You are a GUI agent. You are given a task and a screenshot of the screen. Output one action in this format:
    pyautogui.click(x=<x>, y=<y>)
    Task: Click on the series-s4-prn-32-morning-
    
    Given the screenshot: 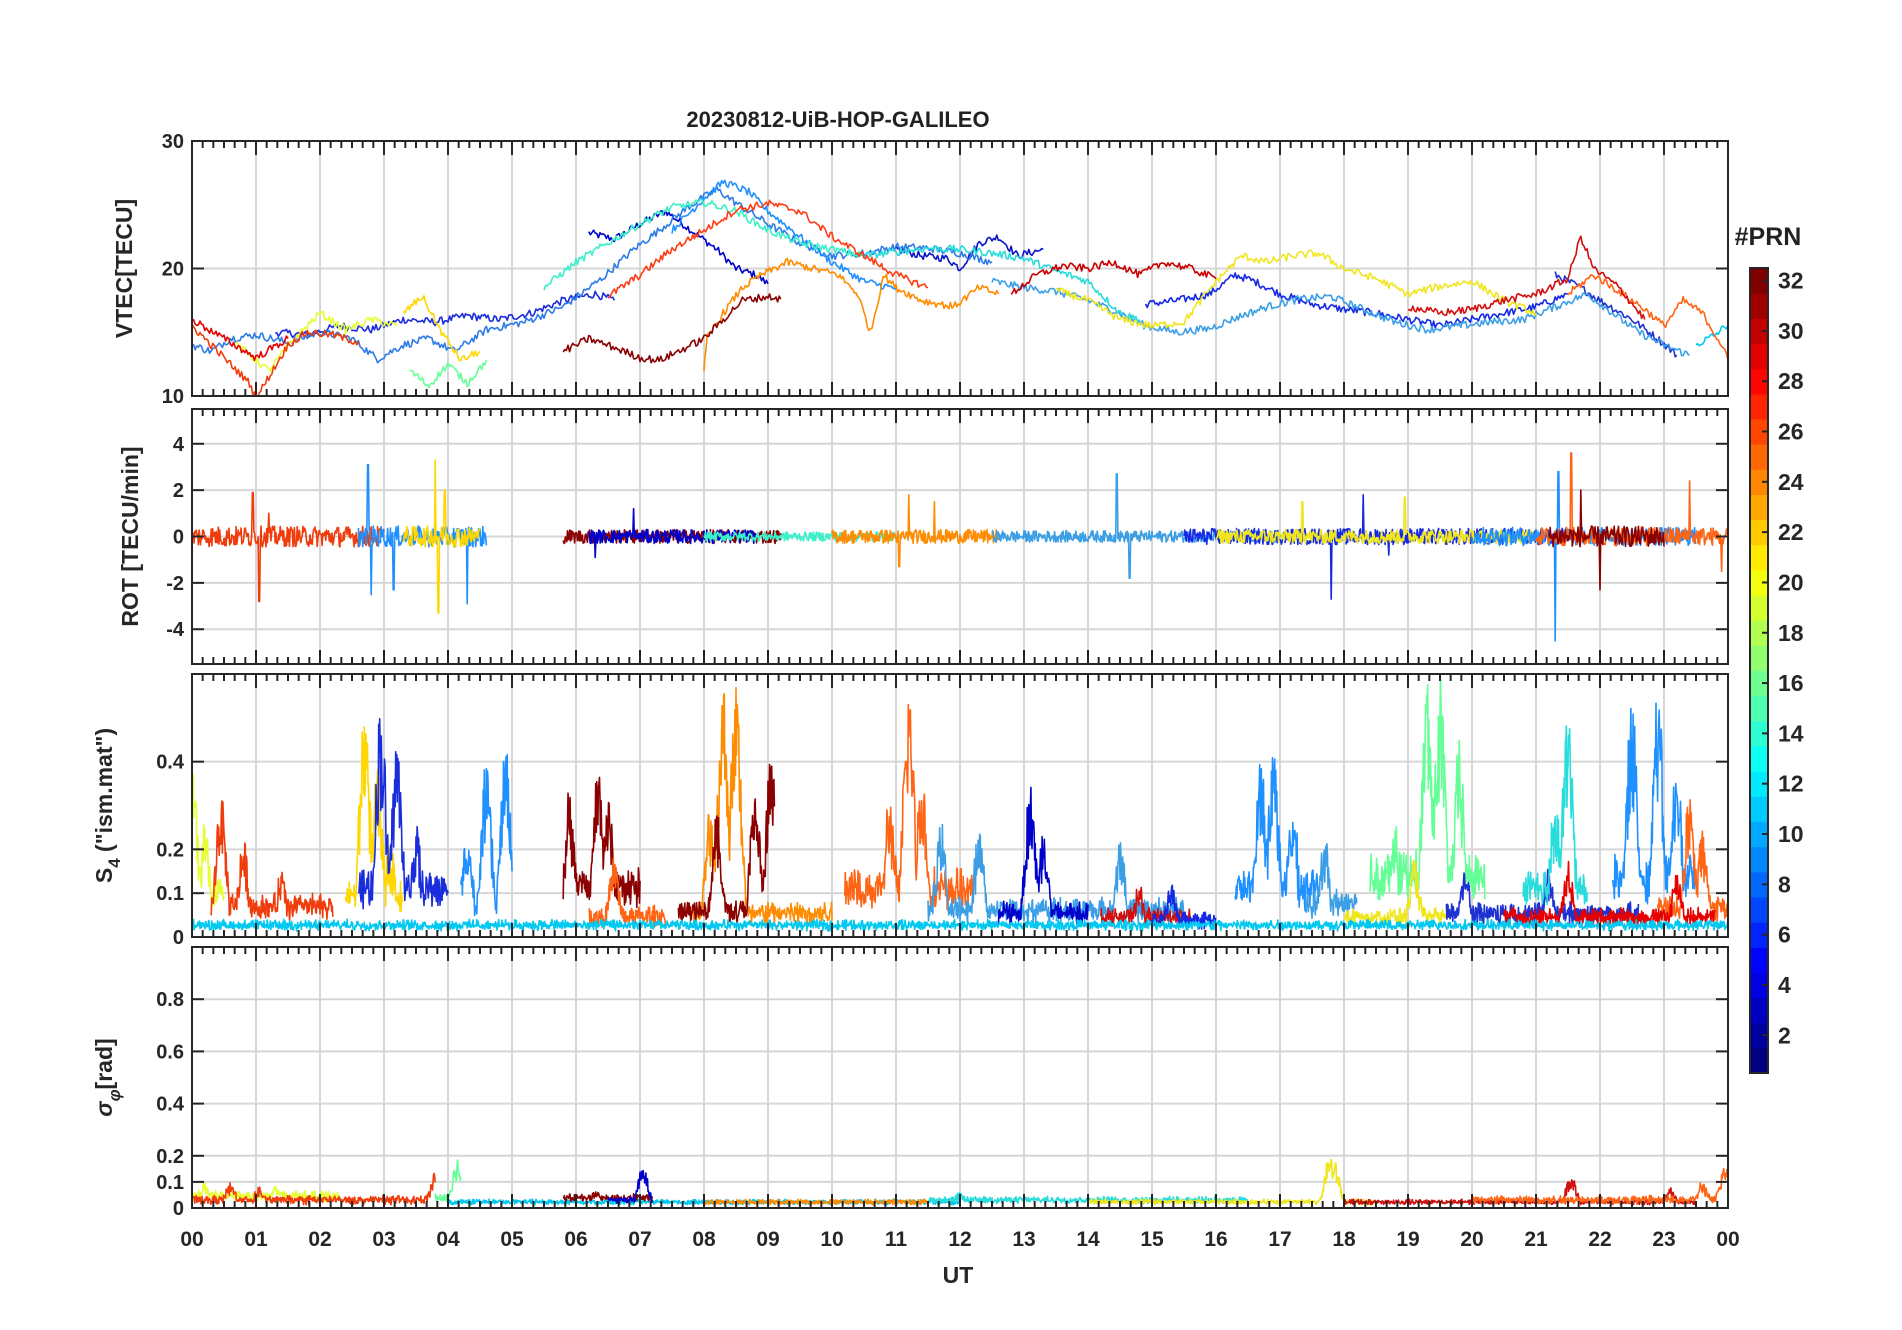 What is the action you would take?
    pyautogui.click(x=726, y=844)
    